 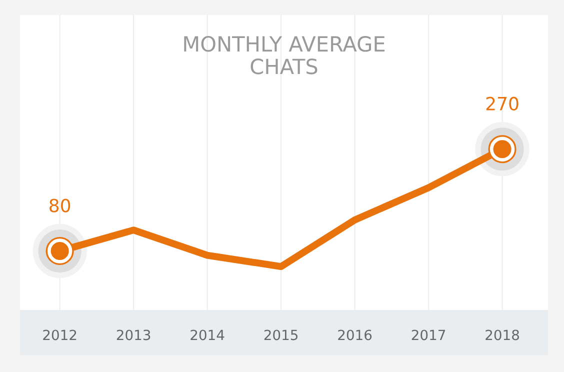 What do you see at coordinates (59, 335) in the screenshot?
I see `x-tick-label: 2012` at bounding box center [59, 335].